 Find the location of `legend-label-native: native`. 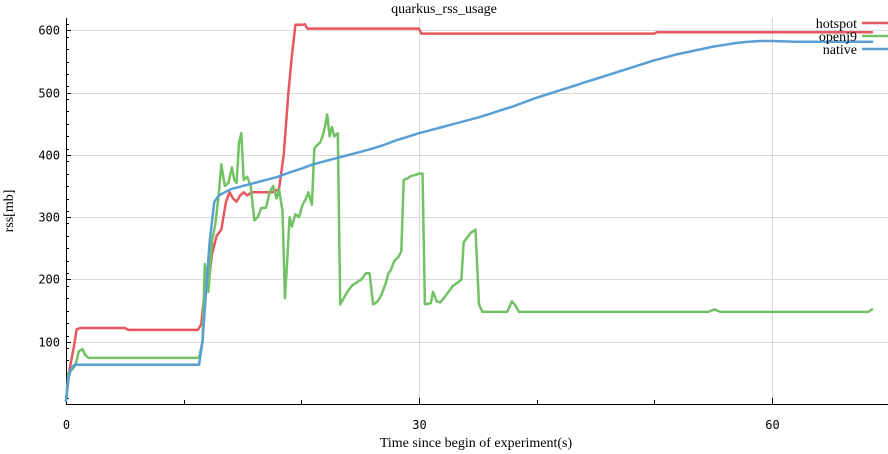

legend-label-native: native is located at coordinates (840, 50).